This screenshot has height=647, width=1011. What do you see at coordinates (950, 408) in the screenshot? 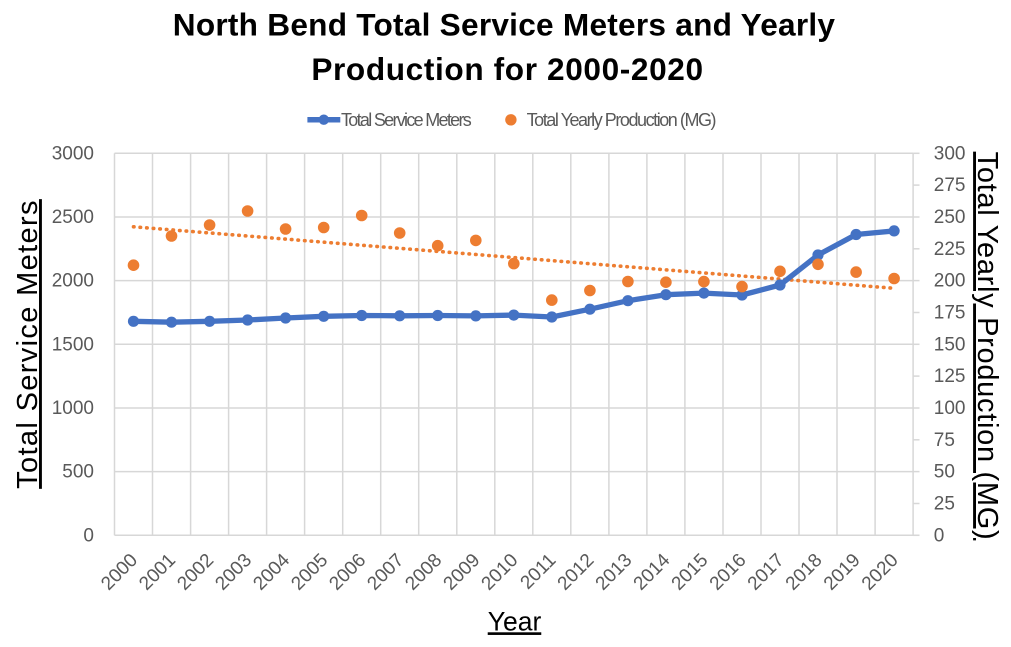
I see `svg-text: 100` at bounding box center [950, 408].